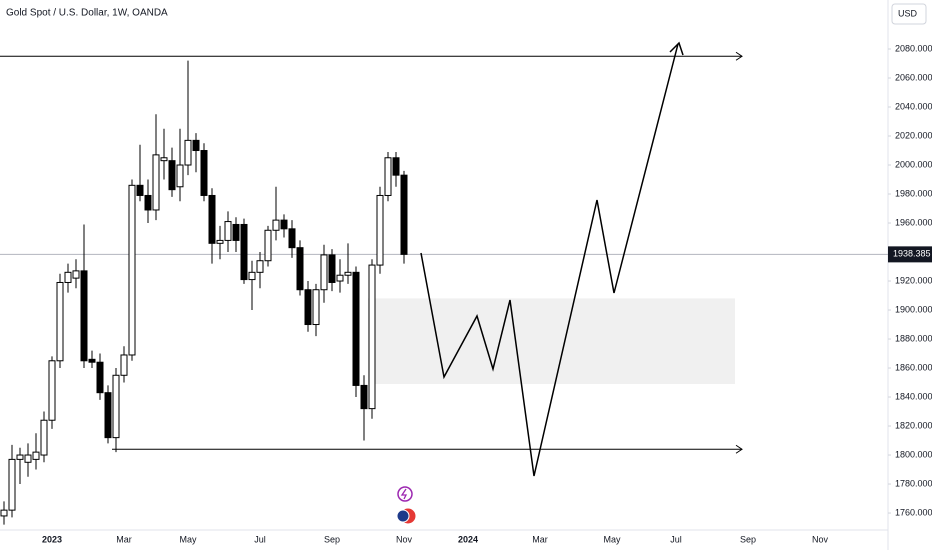  Describe the element at coordinates (913, 280) in the screenshot. I see `y-tick-label: 1920.000` at that location.